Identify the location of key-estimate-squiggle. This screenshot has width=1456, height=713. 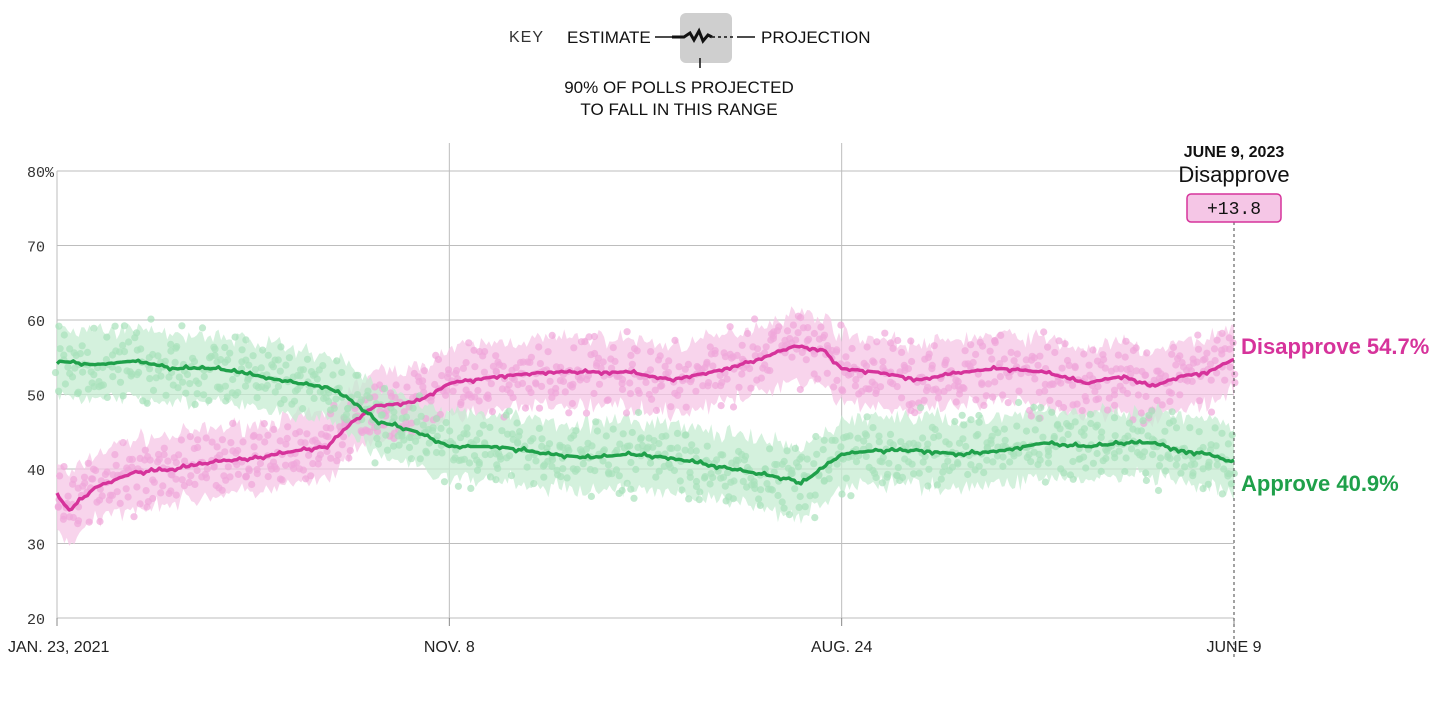
(692, 35).